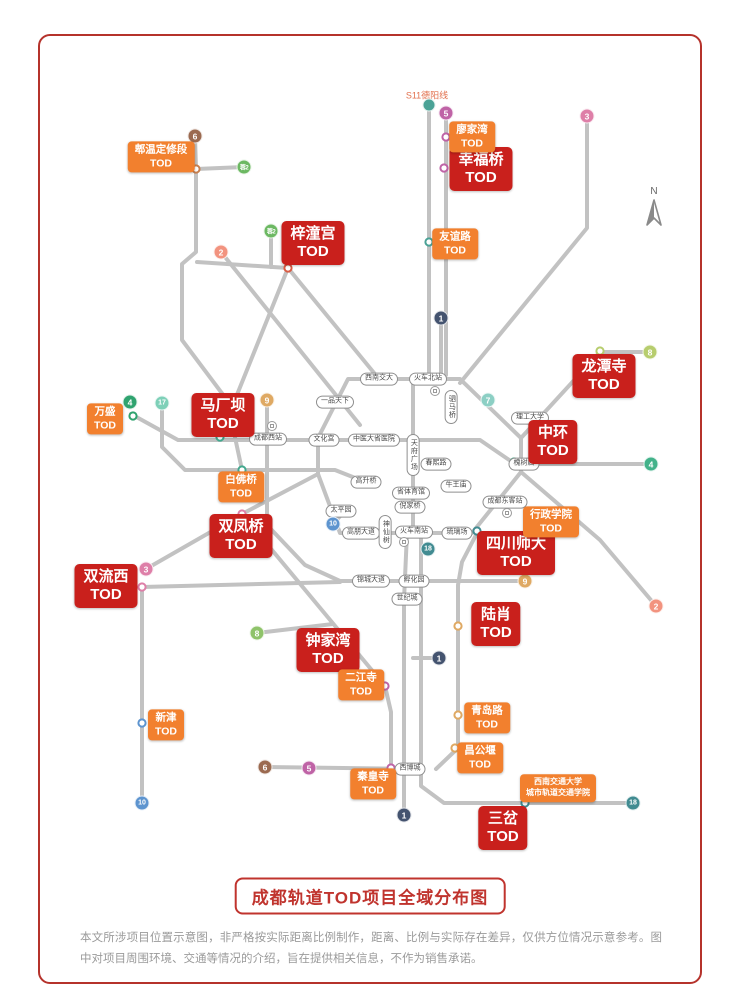 Image resolution: width=740 pixels, height=986 pixels. I want to click on tod-project-label: 行政学院 TOD, so click(551, 522).